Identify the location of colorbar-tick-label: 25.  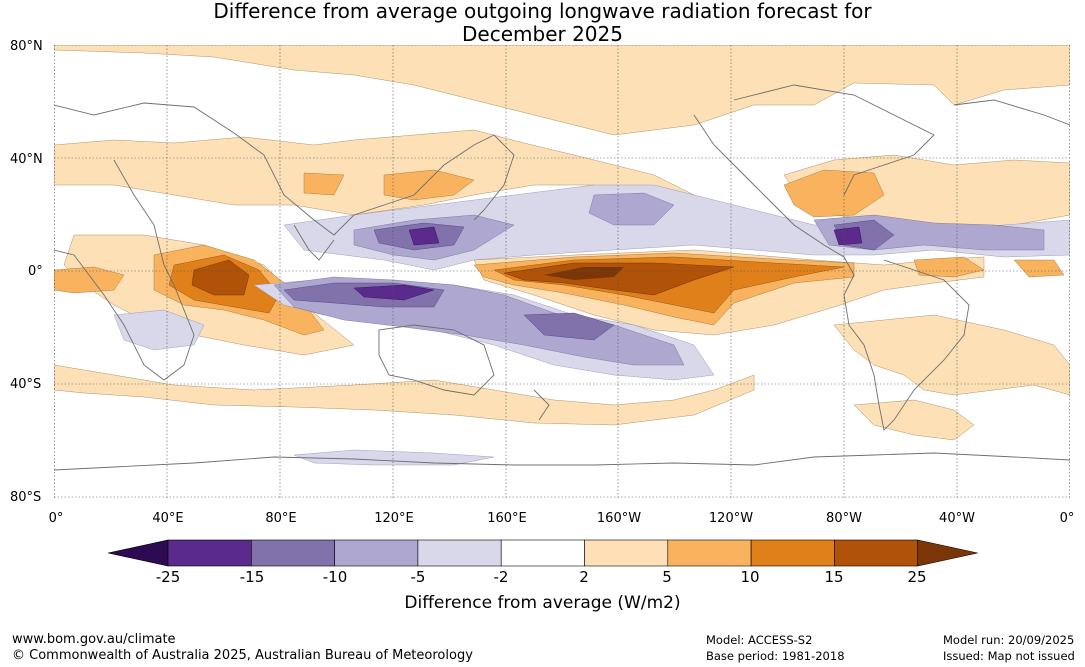
(917, 577).